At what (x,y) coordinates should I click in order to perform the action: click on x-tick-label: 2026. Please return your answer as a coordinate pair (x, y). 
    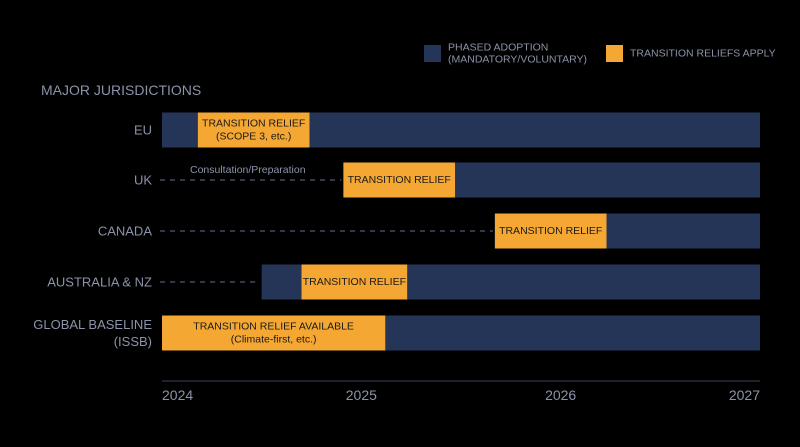
    Looking at the image, I should click on (560, 395).